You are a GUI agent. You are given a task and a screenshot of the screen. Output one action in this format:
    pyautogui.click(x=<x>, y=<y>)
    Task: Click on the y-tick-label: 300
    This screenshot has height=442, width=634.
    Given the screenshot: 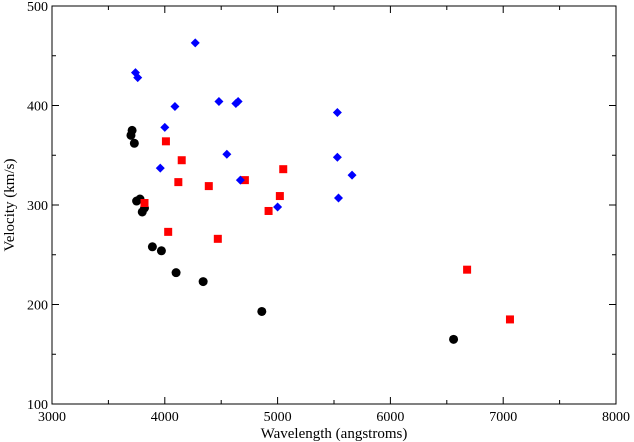 What is the action you would take?
    pyautogui.click(x=37, y=206)
    